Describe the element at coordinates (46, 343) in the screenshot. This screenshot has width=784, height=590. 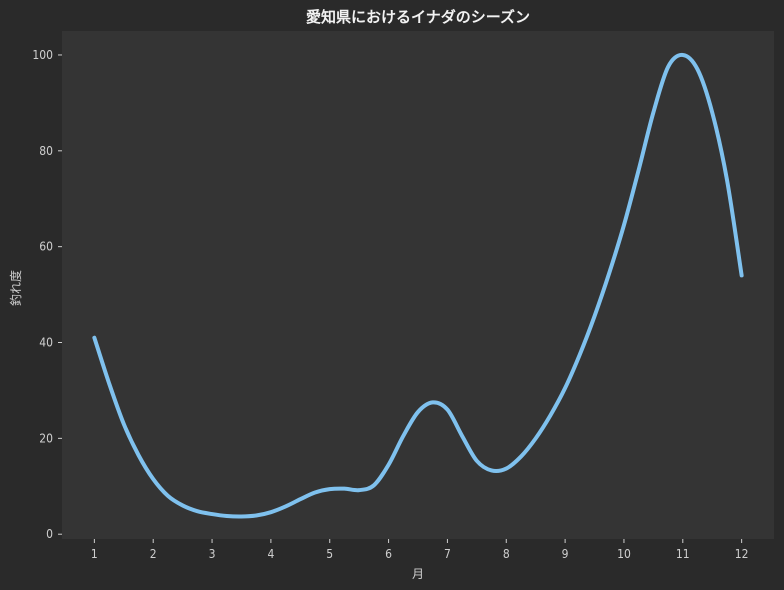
I see `y-tick-label: 40` at that location.